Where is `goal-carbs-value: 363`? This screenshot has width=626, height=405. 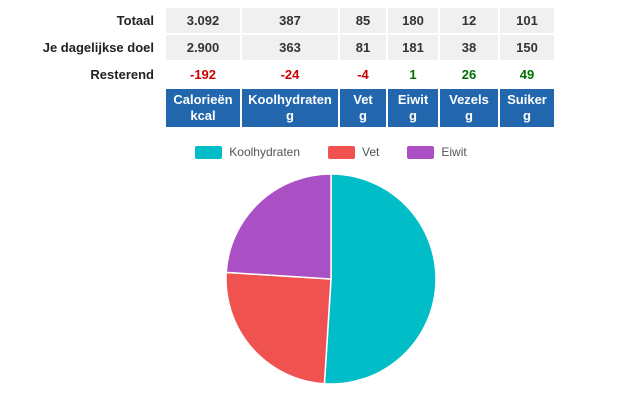
goal-carbs-value: 363 is located at coordinates (290, 47).